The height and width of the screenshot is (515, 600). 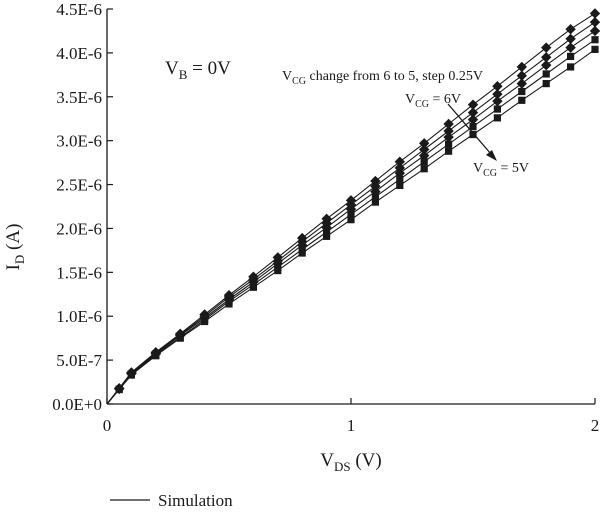 What do you see at coordinates (79, 185) in the screenshot?
I see `y-tick-label: 2.5E-6` at bounding box center [79, 185].